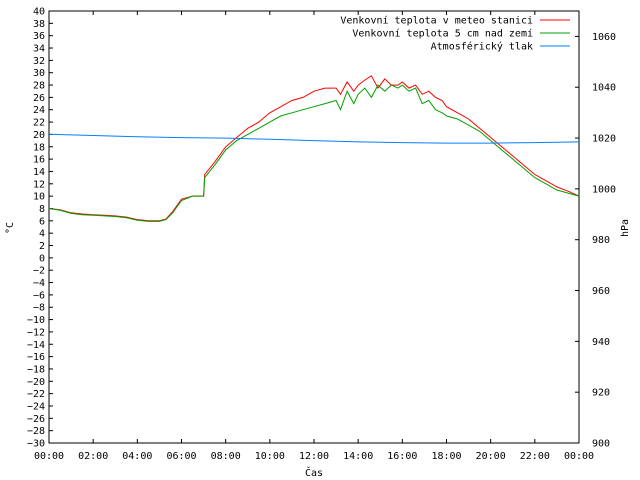 This screenshot has width=640, height=480. Describe the element at coordinates (36, 431) in the screenshot. I see `y-left-tick-label: −28` at that location.